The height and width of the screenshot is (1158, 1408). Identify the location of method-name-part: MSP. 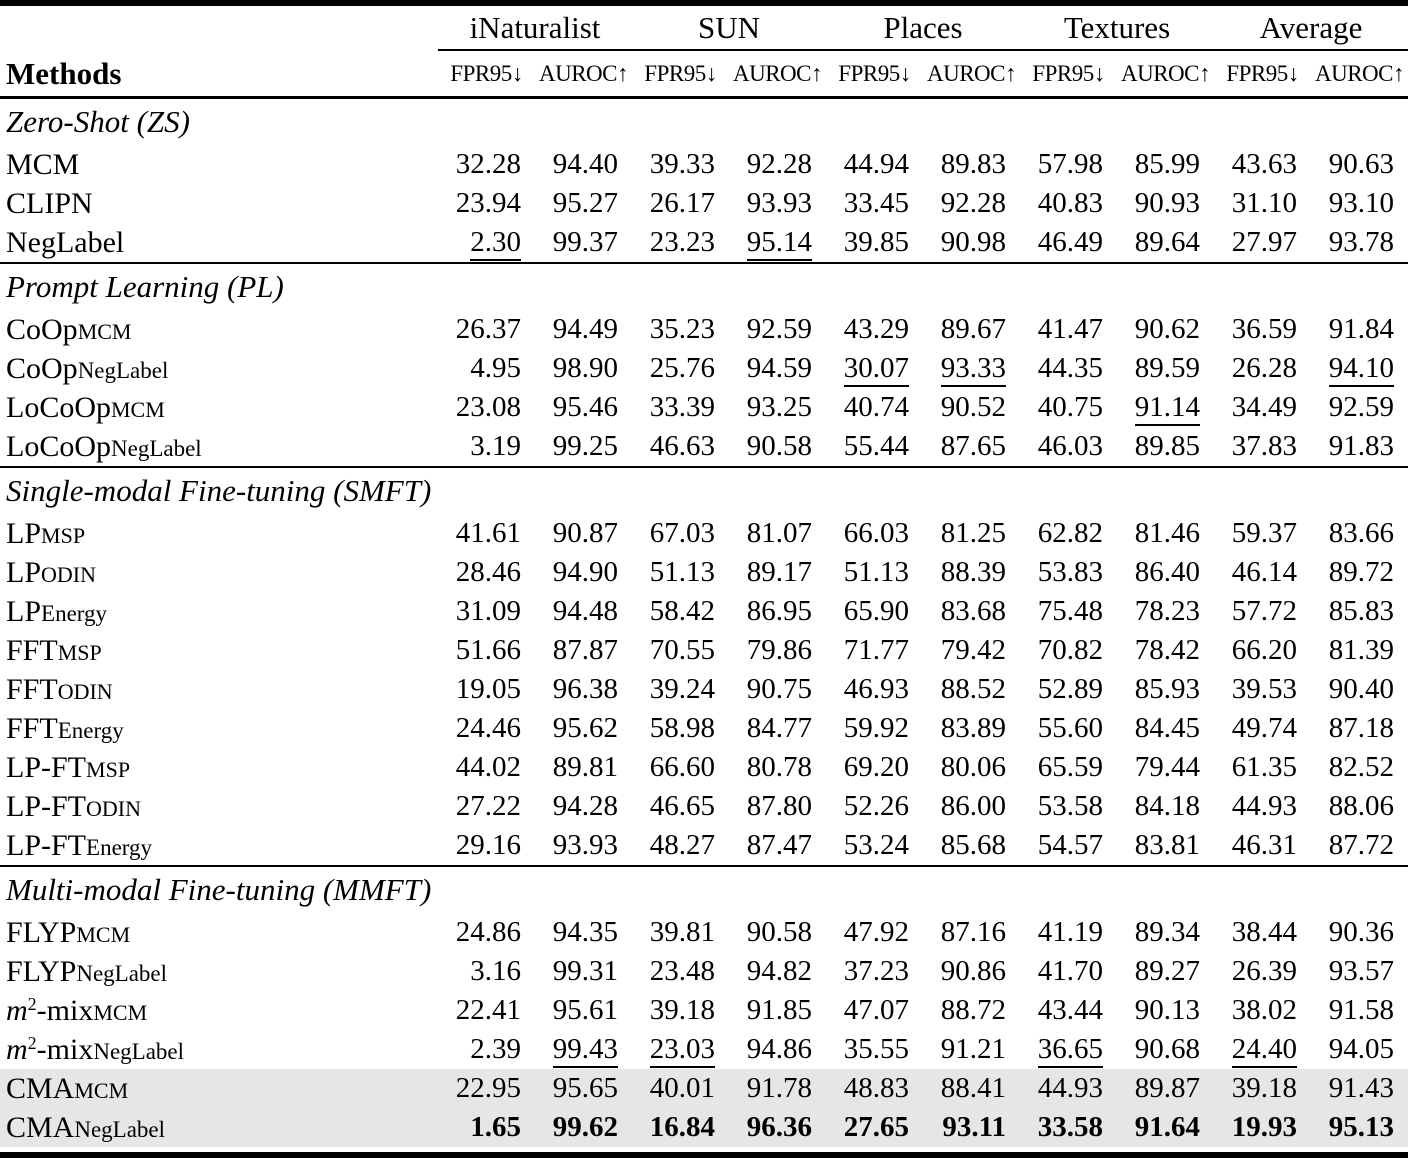
(79, 652).